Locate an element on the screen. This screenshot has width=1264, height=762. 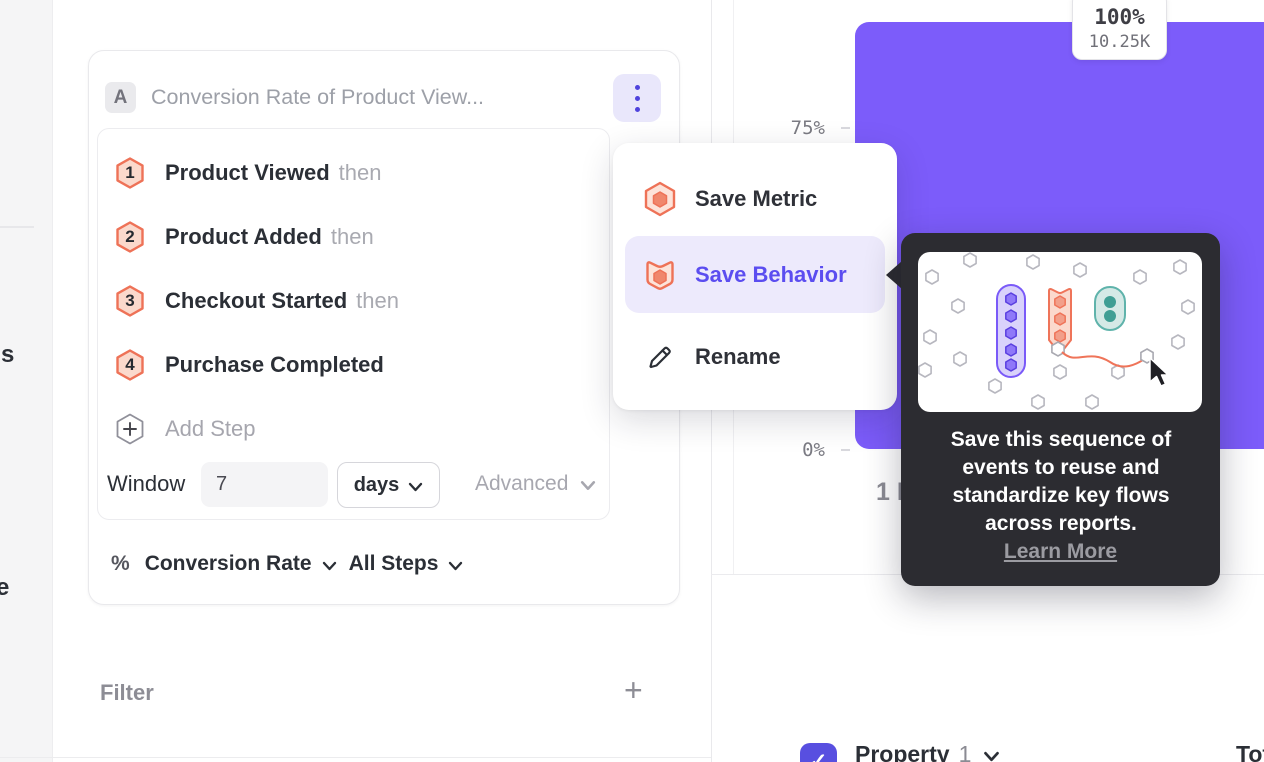
plus-hexagon-icon is located at coordinates (130, 429).